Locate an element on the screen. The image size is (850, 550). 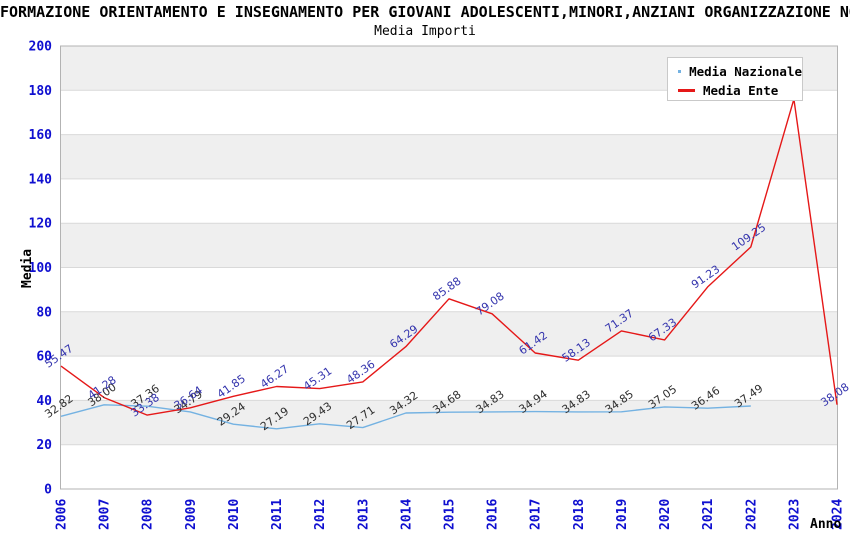
y-tick-label: 60 is located at coordinates (44, 357).